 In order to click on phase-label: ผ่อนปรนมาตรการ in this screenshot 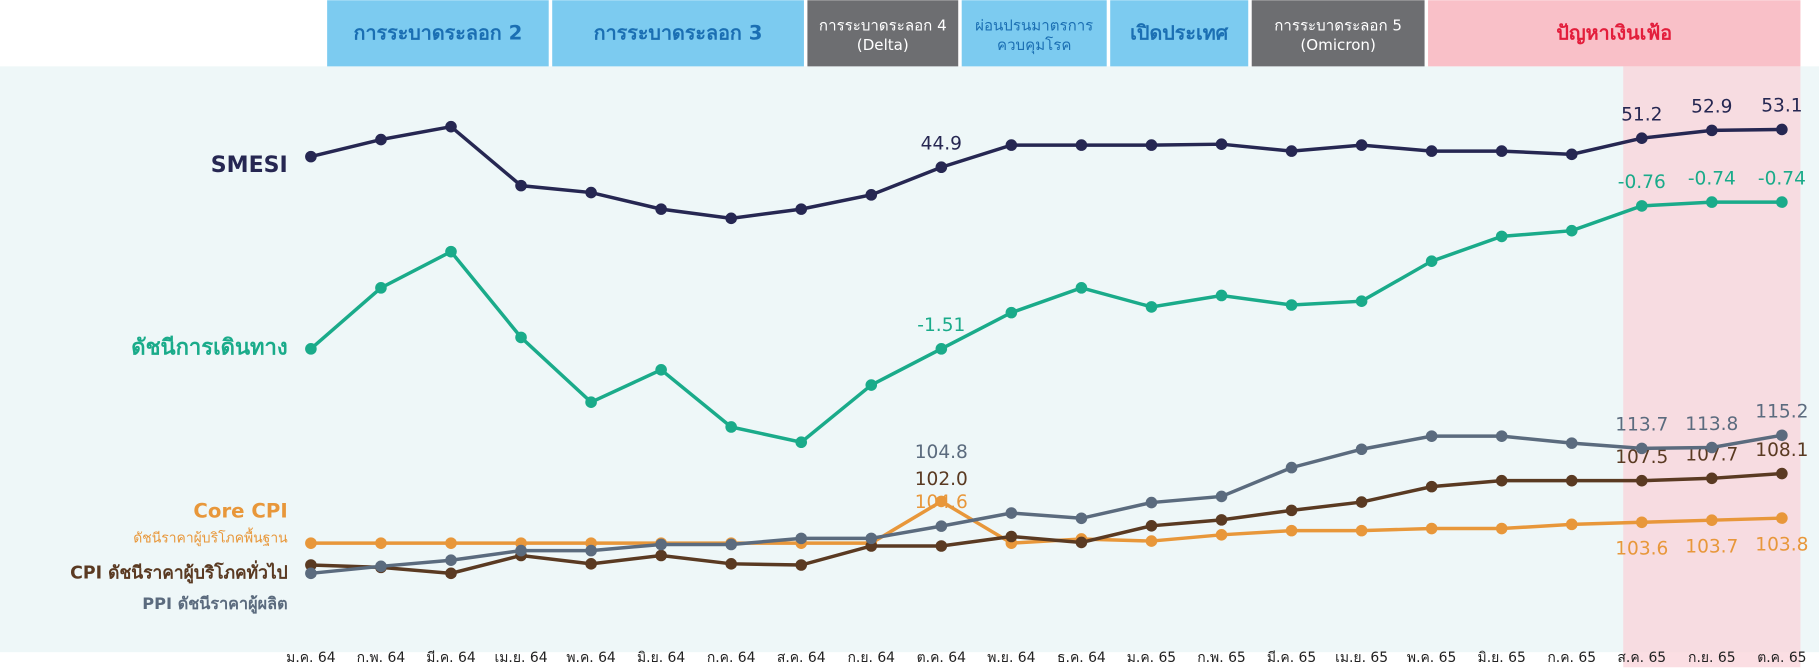, I will do `click(1034, 25)`.